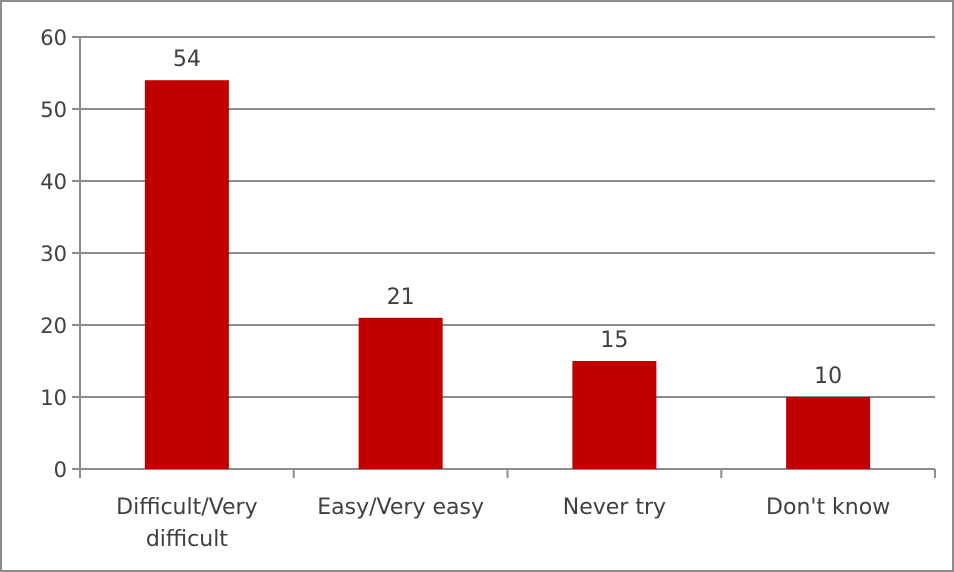  I want to click on y-tick-label: 0, so click(60, 470).